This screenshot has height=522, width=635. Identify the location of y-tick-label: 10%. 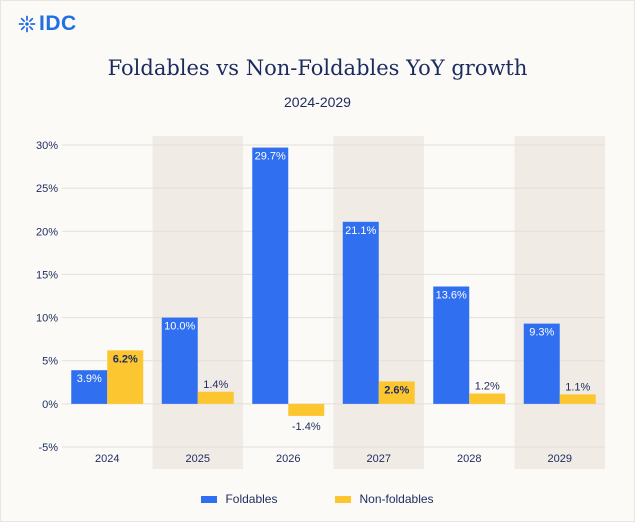
(47, 319).